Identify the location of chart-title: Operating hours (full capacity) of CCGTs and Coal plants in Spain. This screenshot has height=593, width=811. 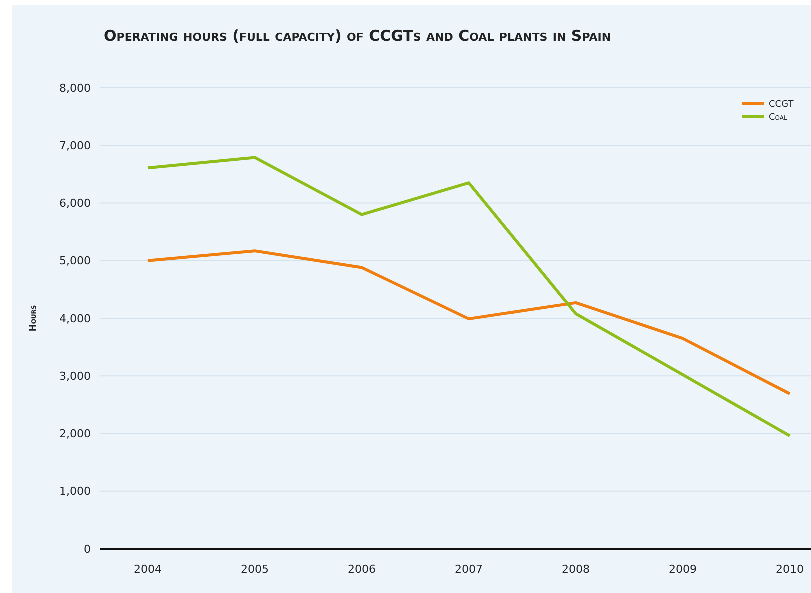
(358, 36).